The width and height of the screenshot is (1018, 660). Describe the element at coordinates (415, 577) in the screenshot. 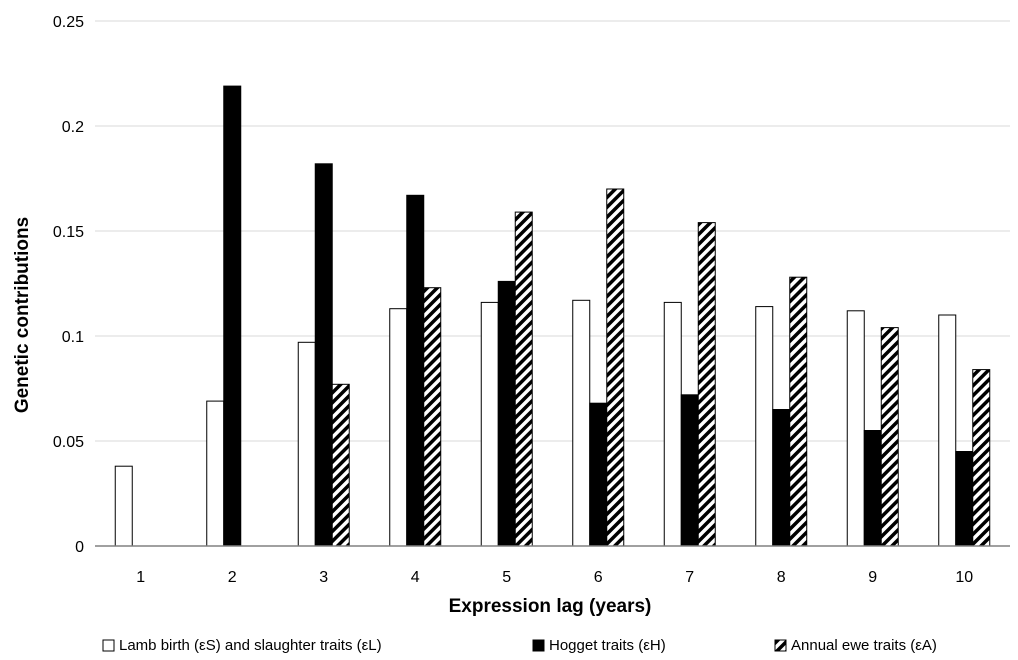

I see `x-tick-label: 4` at that location.